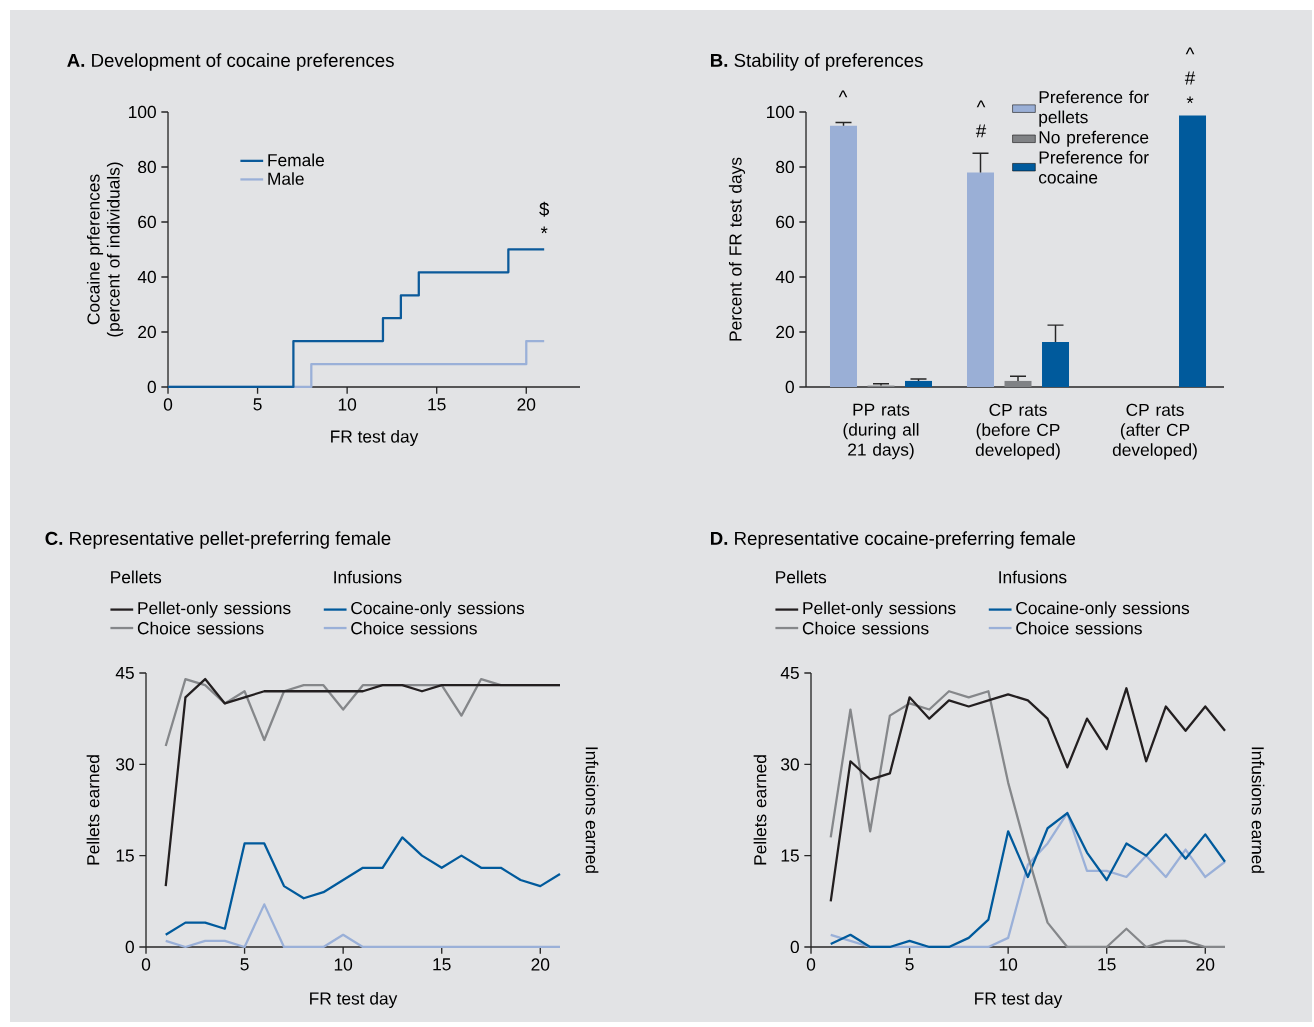 The image size is (1314, 1027). What do you see at coordinates (816, 62) in the screenshot?
I see `chart-title: B. Stability of preferences` at bounding box center [816, 62].